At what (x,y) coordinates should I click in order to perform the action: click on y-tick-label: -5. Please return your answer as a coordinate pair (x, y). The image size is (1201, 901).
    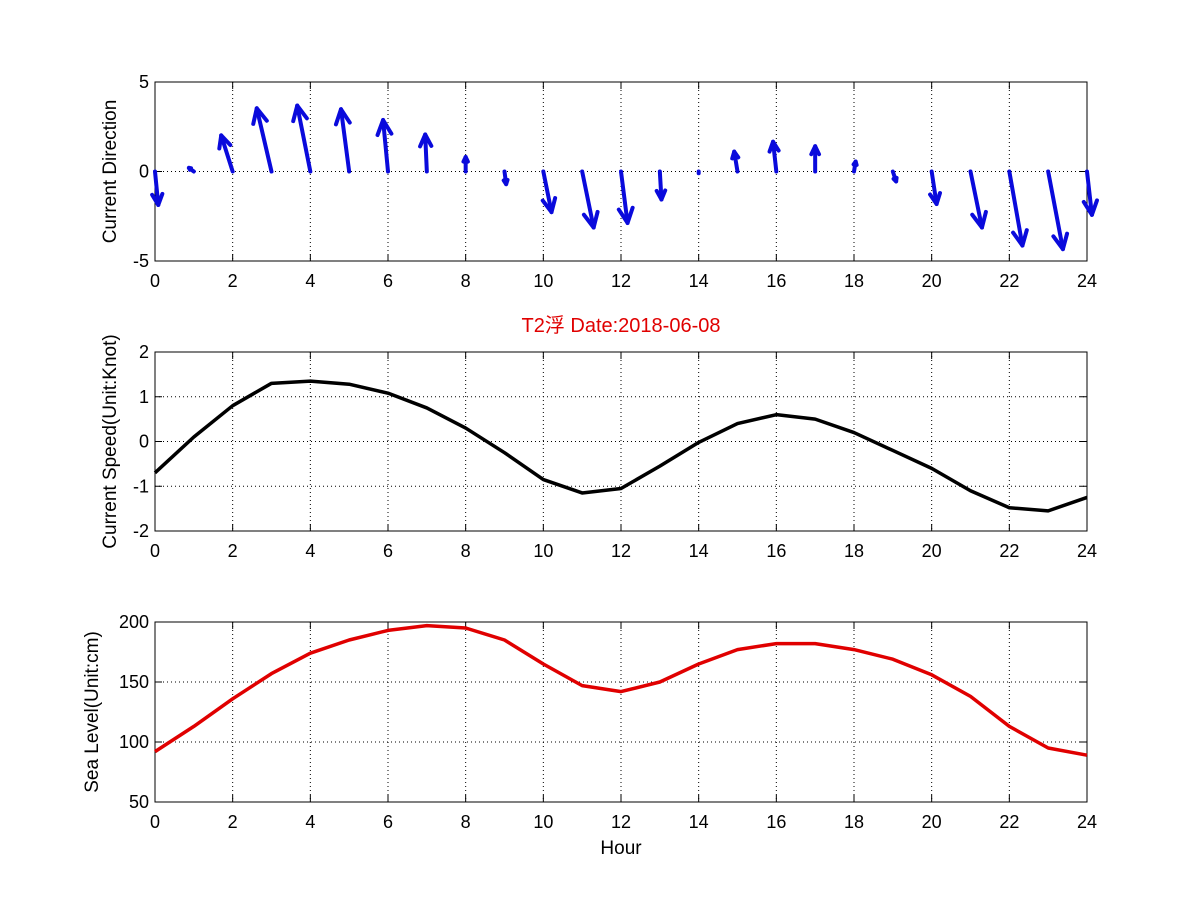
    Looking at the image, I should click on (141, 261).